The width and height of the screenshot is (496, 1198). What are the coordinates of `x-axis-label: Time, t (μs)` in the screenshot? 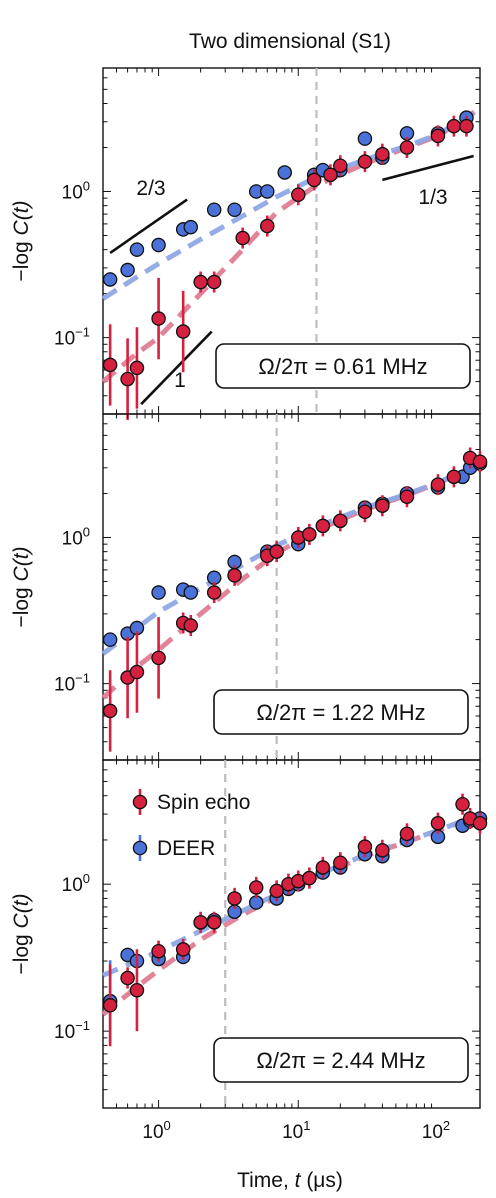 It's located at (290, 1180).